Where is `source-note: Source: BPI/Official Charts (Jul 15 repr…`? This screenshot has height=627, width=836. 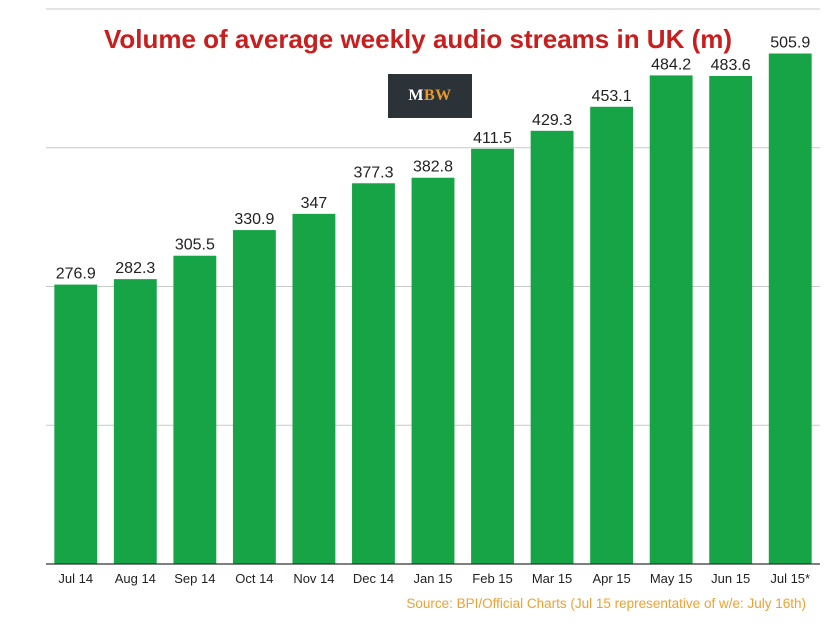
source-note: Source: BPI/Official Charts (Jul 15 repr… is located at coordinates (606, 603).